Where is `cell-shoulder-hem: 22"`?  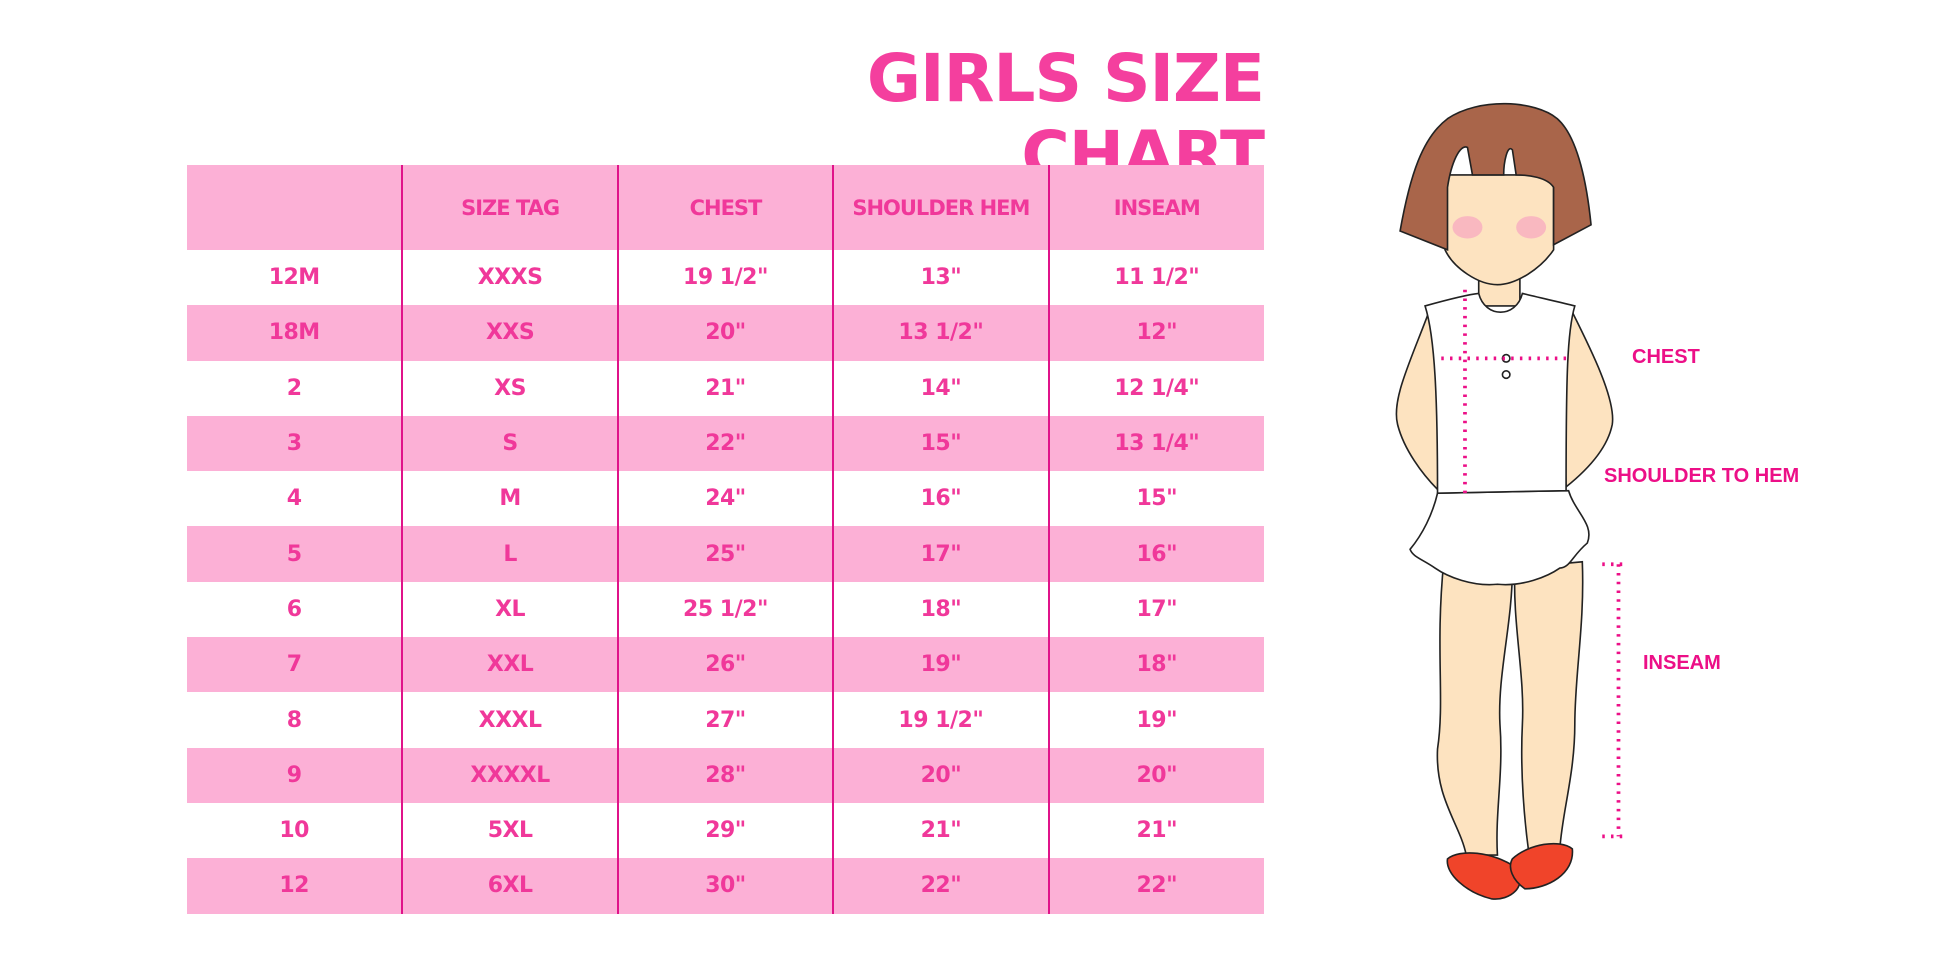
cell-shoulder-hem: 22" is located at coordinates (940, 886).